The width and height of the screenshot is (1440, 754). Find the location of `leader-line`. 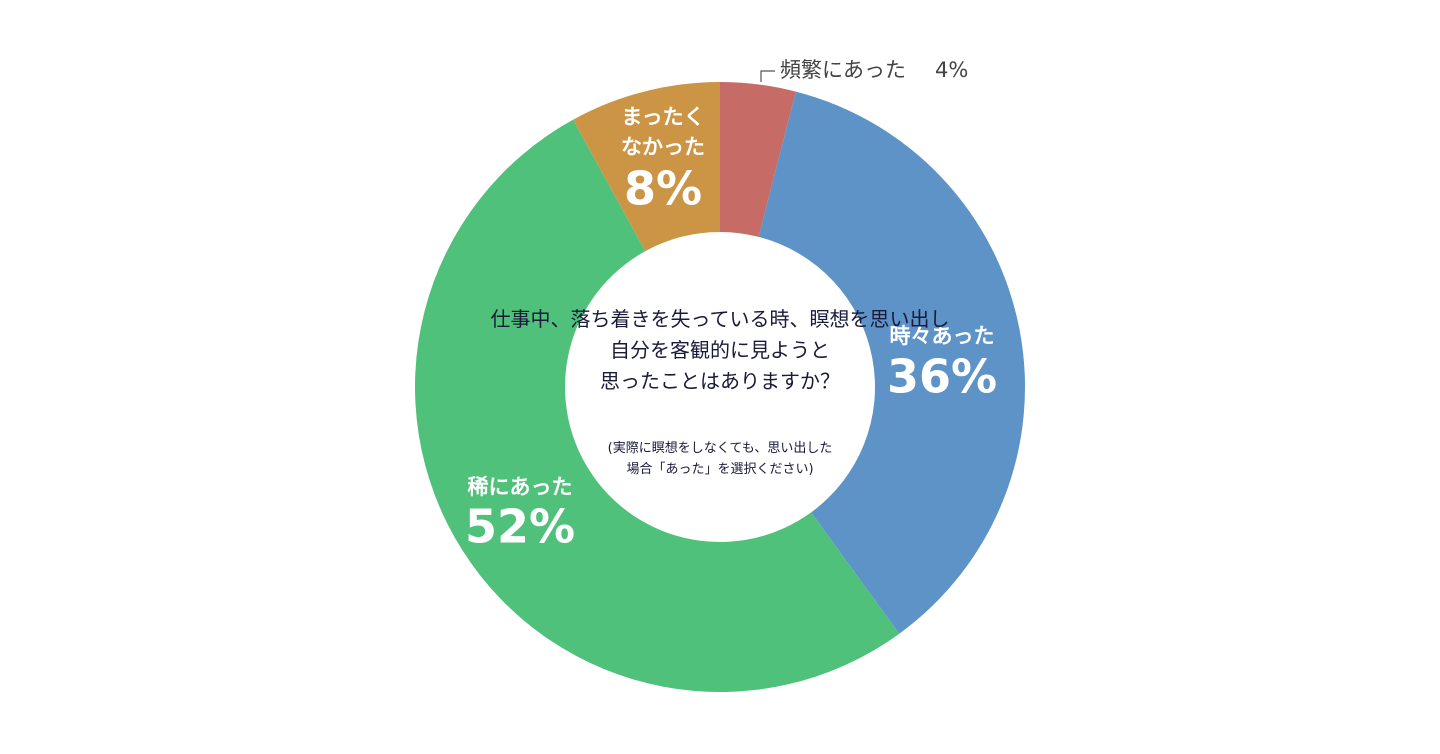

leader-line is located at coordinates (767, 76).